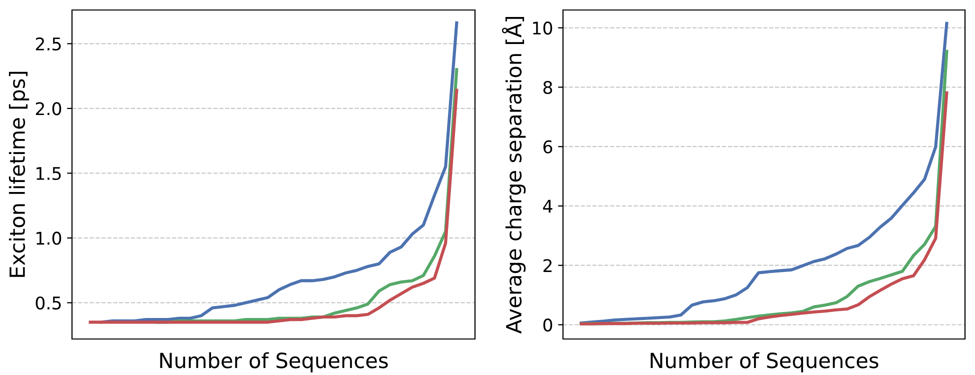 The image size is (975, 375). Describe the element at coordinates (48, 173) in the screenshot. I see `y-tick-label: 1.5` at that location.